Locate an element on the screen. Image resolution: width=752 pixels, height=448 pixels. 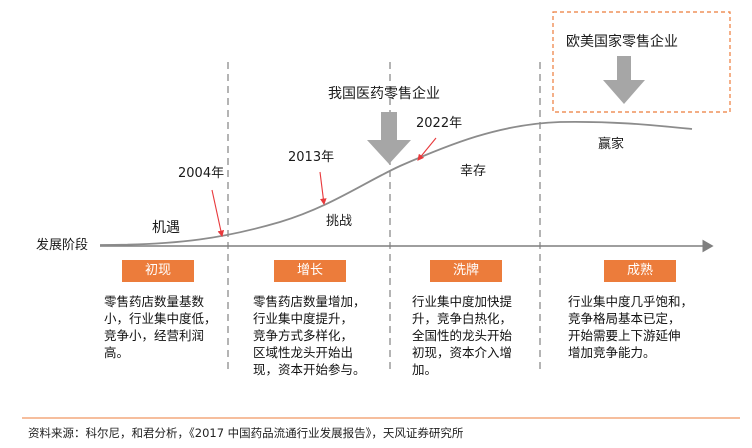
desc-line: 区域性龙头开始出 is located at coordinates (303, 352).